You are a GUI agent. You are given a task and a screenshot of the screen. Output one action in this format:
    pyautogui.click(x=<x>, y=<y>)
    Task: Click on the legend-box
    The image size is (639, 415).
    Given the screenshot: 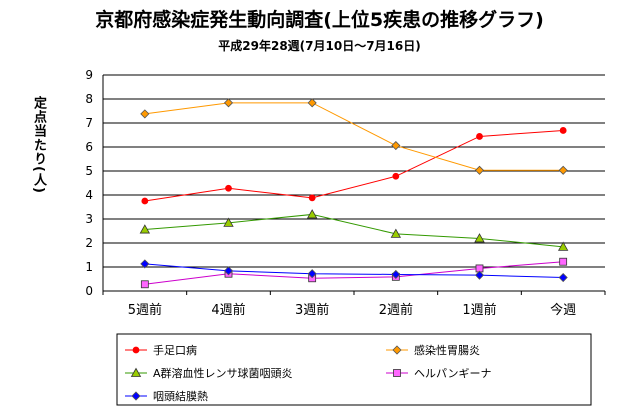 What is the action you would take?
    pyautogui.click(x=354, y=369)
    